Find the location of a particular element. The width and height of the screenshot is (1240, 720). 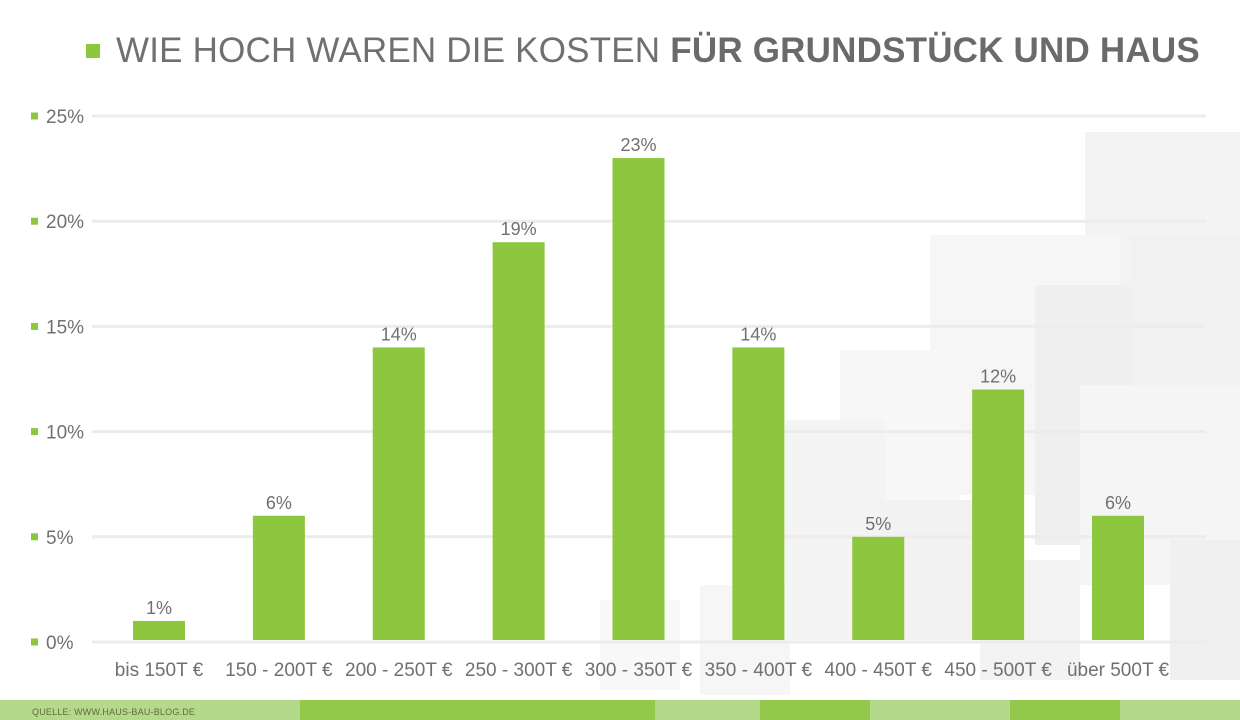

title-bold-part: FÜR GRUNDSTÜCK UND HAUS is located at coordinates (935, 50).